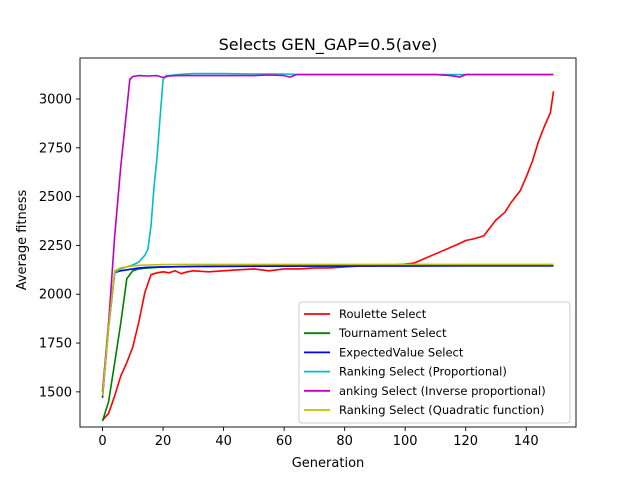  Describe the element at coordinates (328, 45) in the screenshot. I see `chart-title: Selects GEN_GAP=0.5(ave)` at that location.